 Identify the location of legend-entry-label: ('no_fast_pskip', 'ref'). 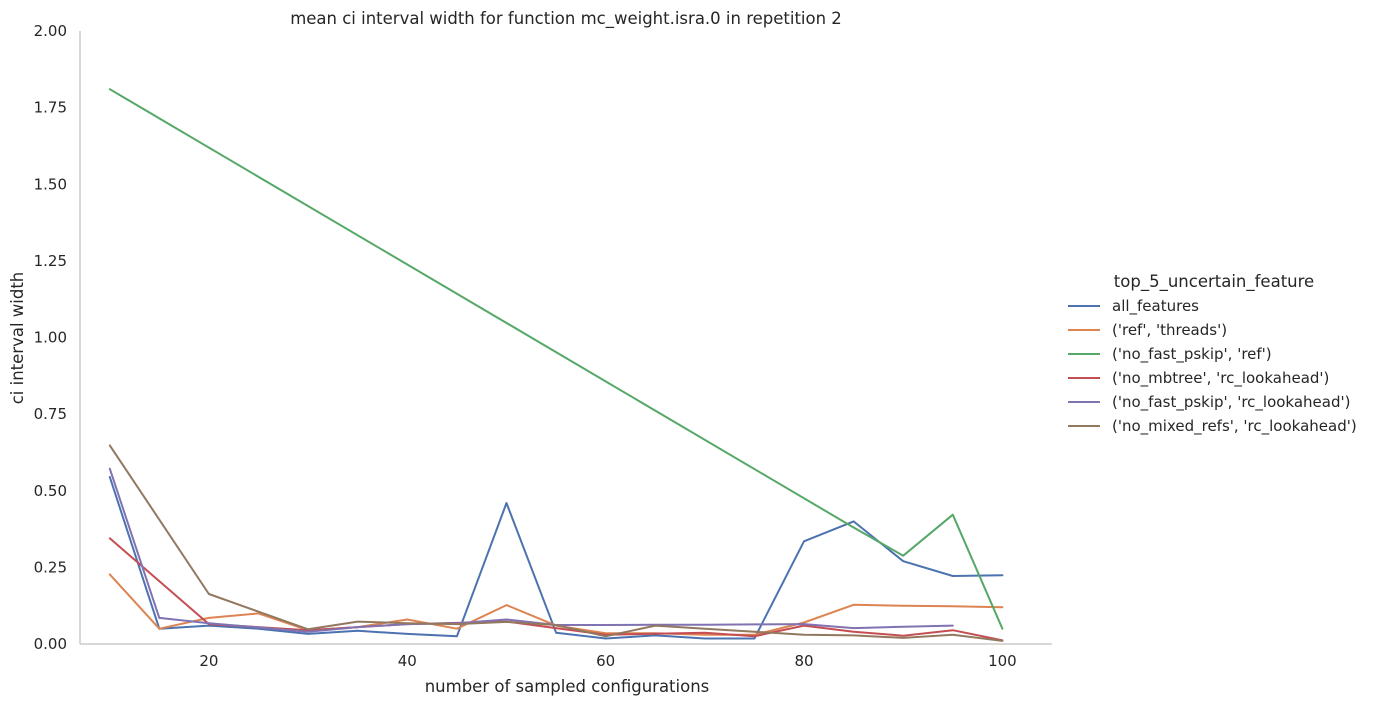
(1192, 354).